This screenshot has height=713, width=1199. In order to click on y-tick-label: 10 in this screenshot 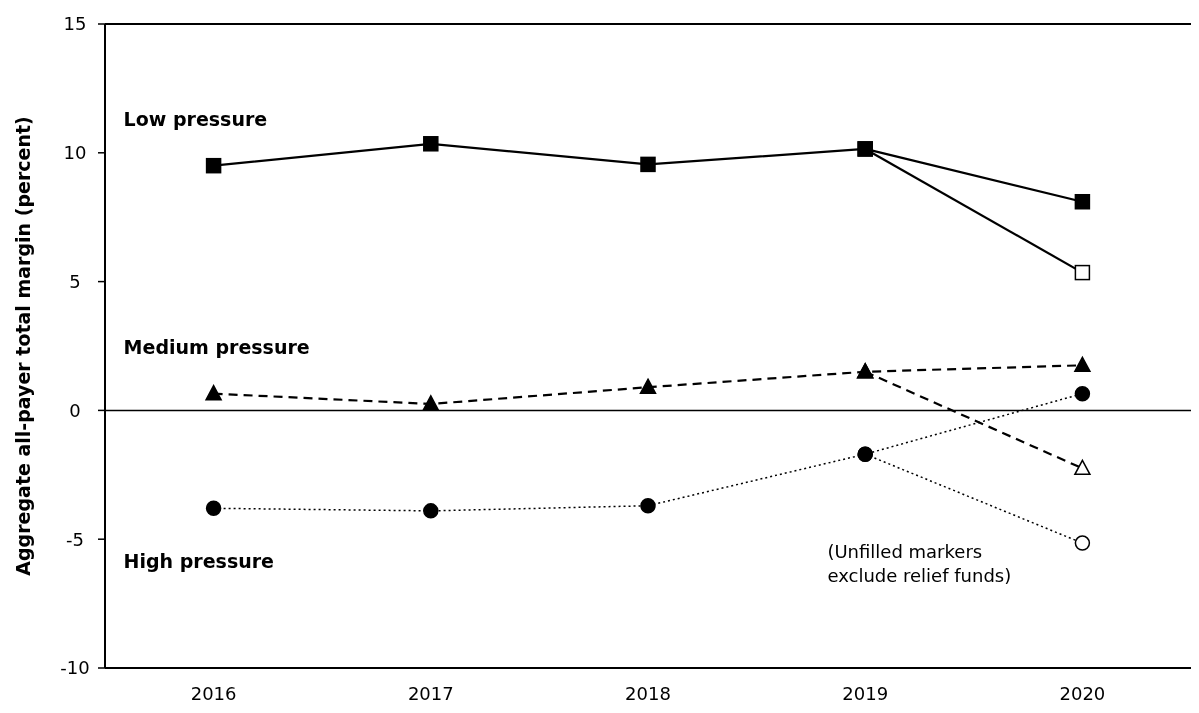, I will do `click(75, 153)`.